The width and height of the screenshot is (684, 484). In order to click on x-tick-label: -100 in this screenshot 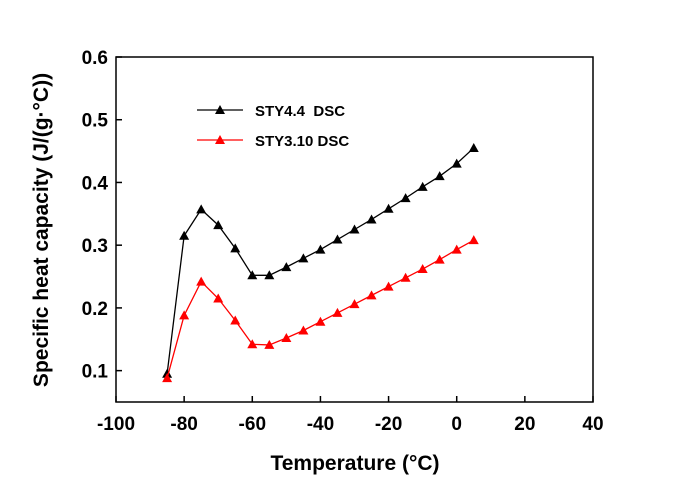, I will do `click(116, 424)`.